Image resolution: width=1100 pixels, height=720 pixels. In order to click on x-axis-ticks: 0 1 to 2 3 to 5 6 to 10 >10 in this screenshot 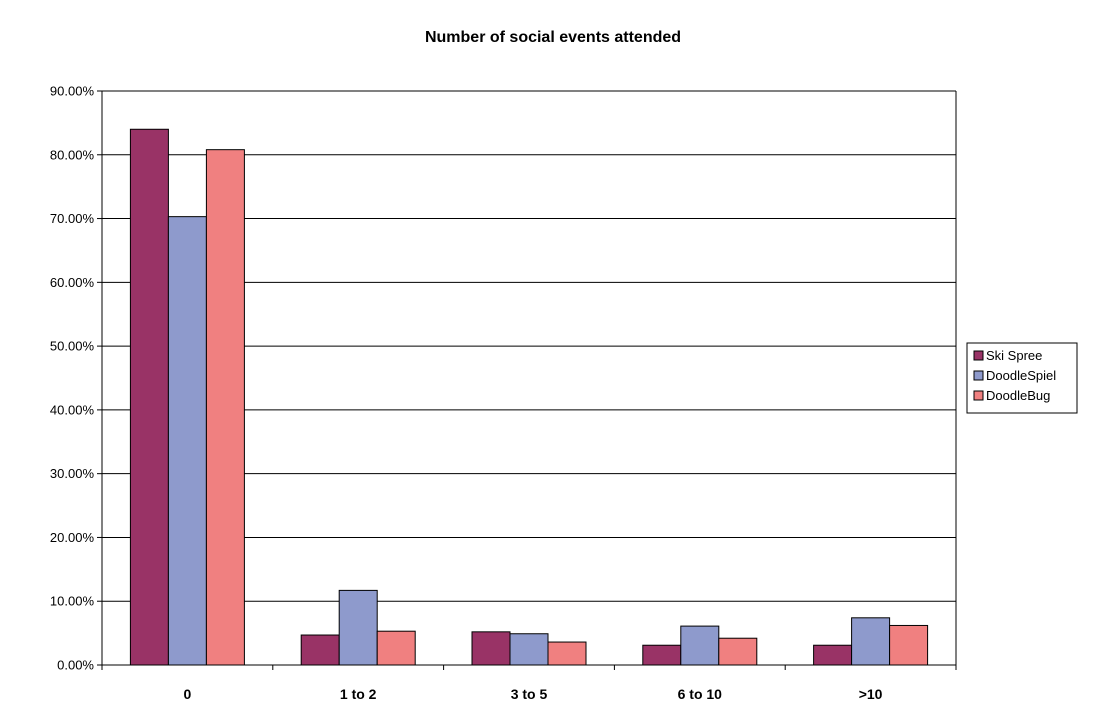, I will do `click(529, 683)`.